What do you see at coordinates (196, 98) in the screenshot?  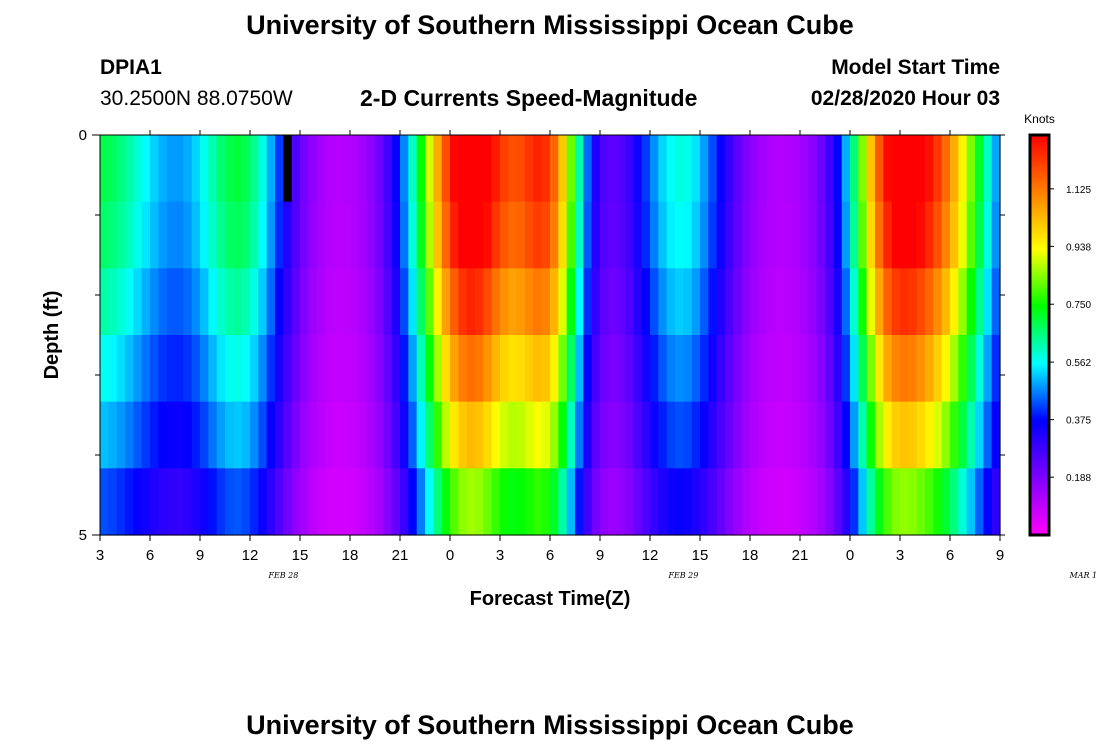 I see `station-coordinates: 30.2500N 88.0750W` at bounding box center [196, 98].